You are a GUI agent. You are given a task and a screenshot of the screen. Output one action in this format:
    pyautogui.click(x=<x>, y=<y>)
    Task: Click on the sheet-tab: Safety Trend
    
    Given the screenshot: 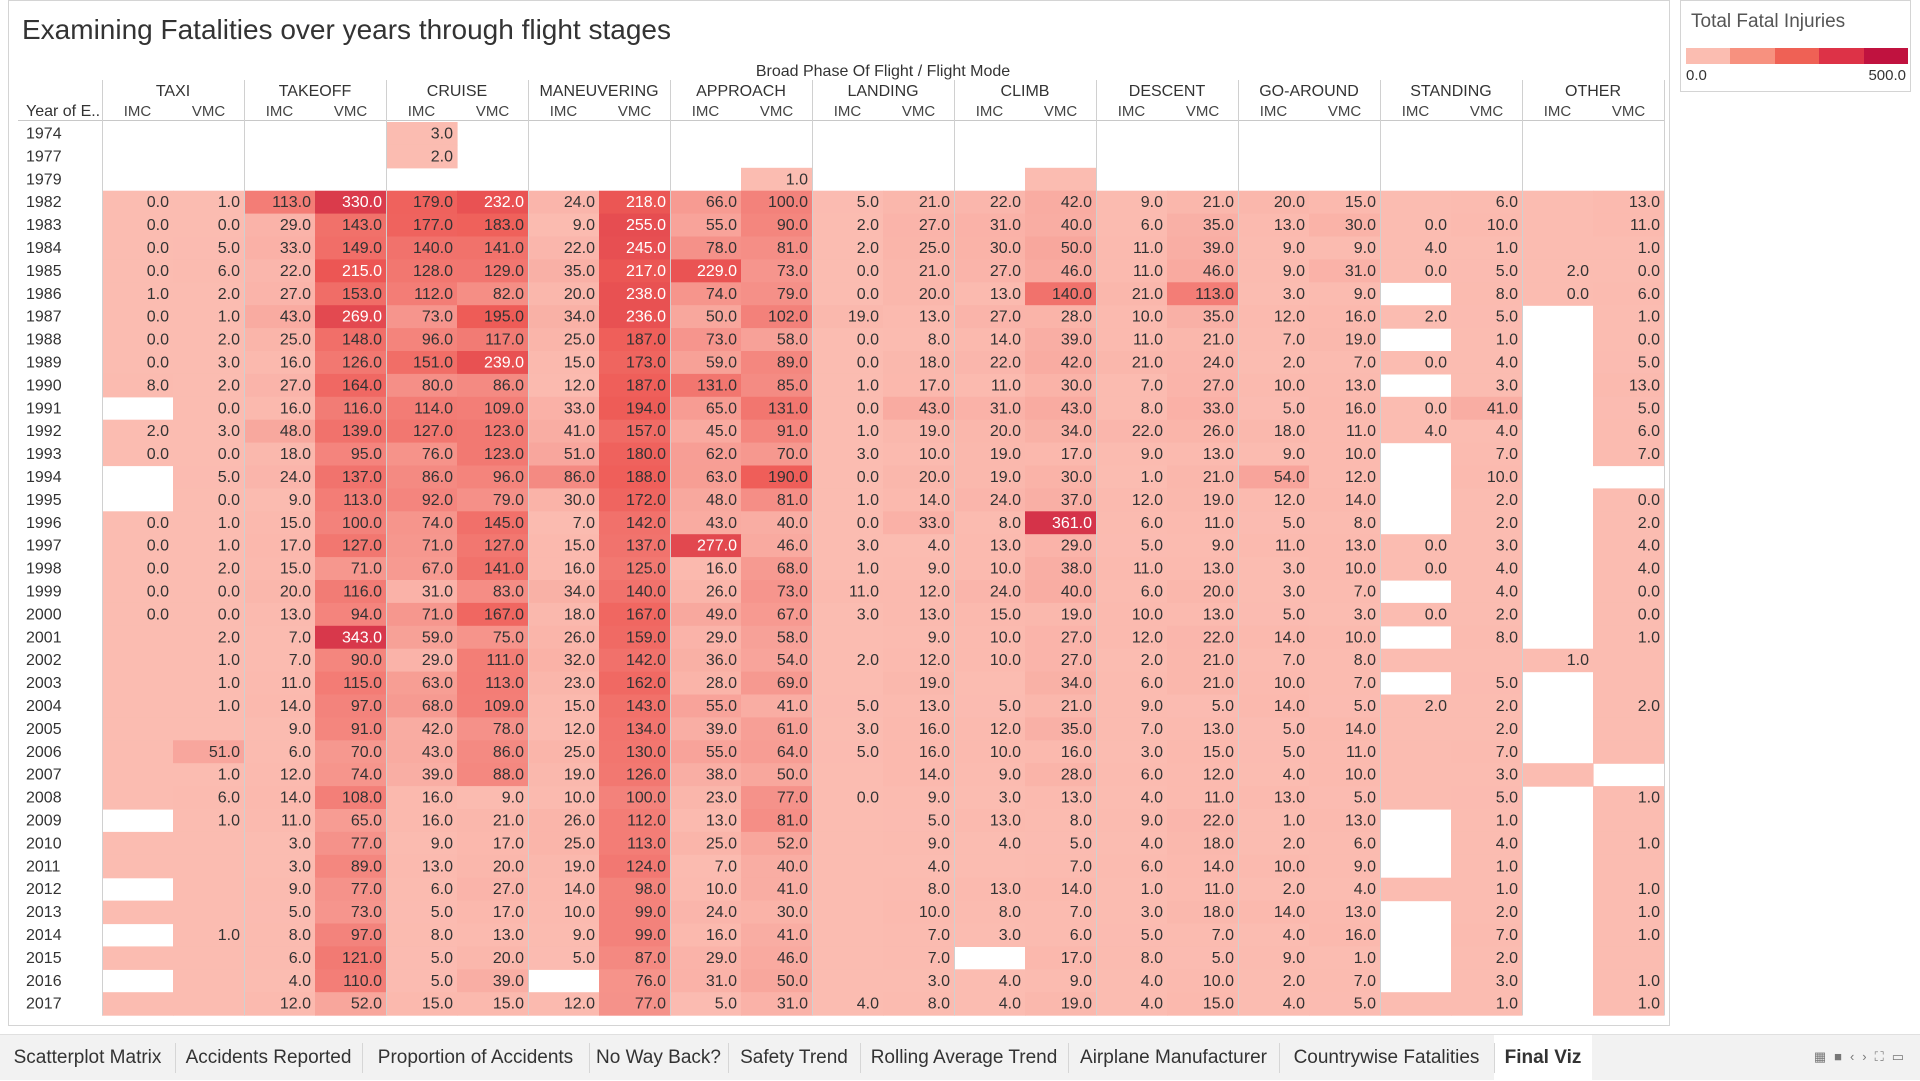 What is the action you would take?
    pyautogui.click(x=794, y=1057)
    